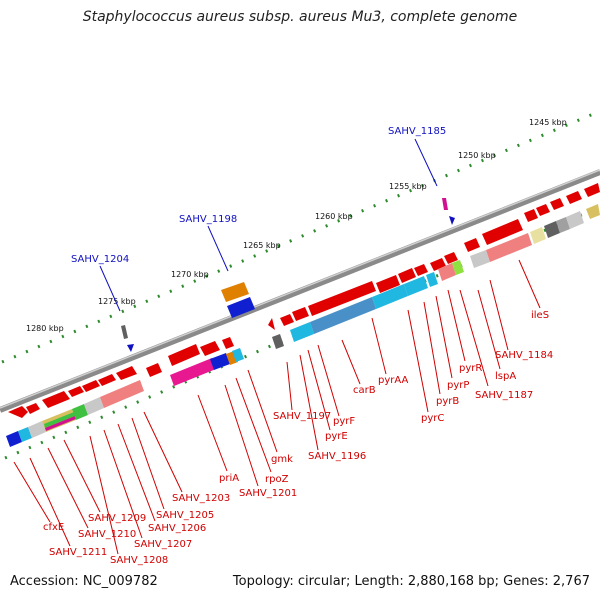 This screenshot has width=600, height=600. Describe the element at coordinates (185, 515) in the screenshot. I see `gene-label: SAHV_1205` at that location.